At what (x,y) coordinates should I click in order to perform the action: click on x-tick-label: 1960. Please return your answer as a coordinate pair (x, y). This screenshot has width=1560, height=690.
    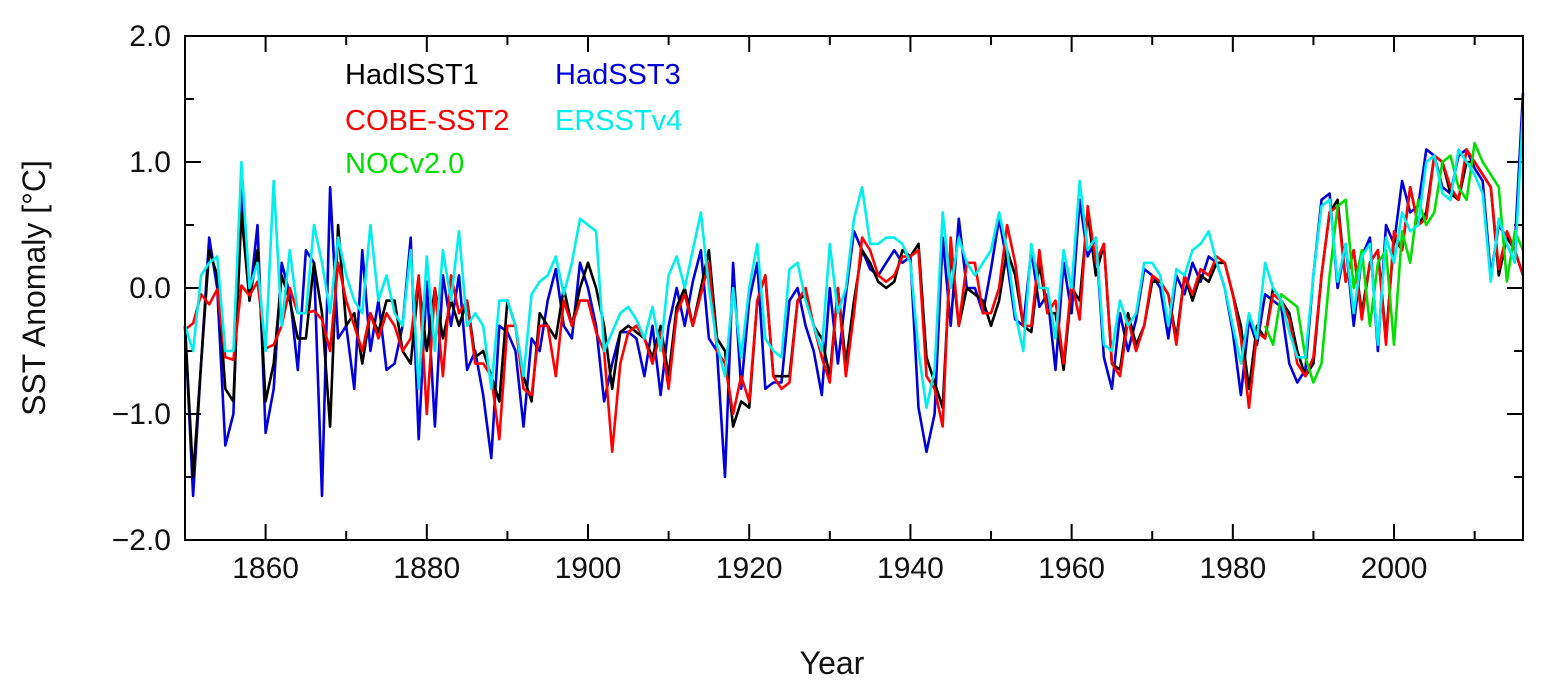
    Looking at the image, I should click on (1071, 568).